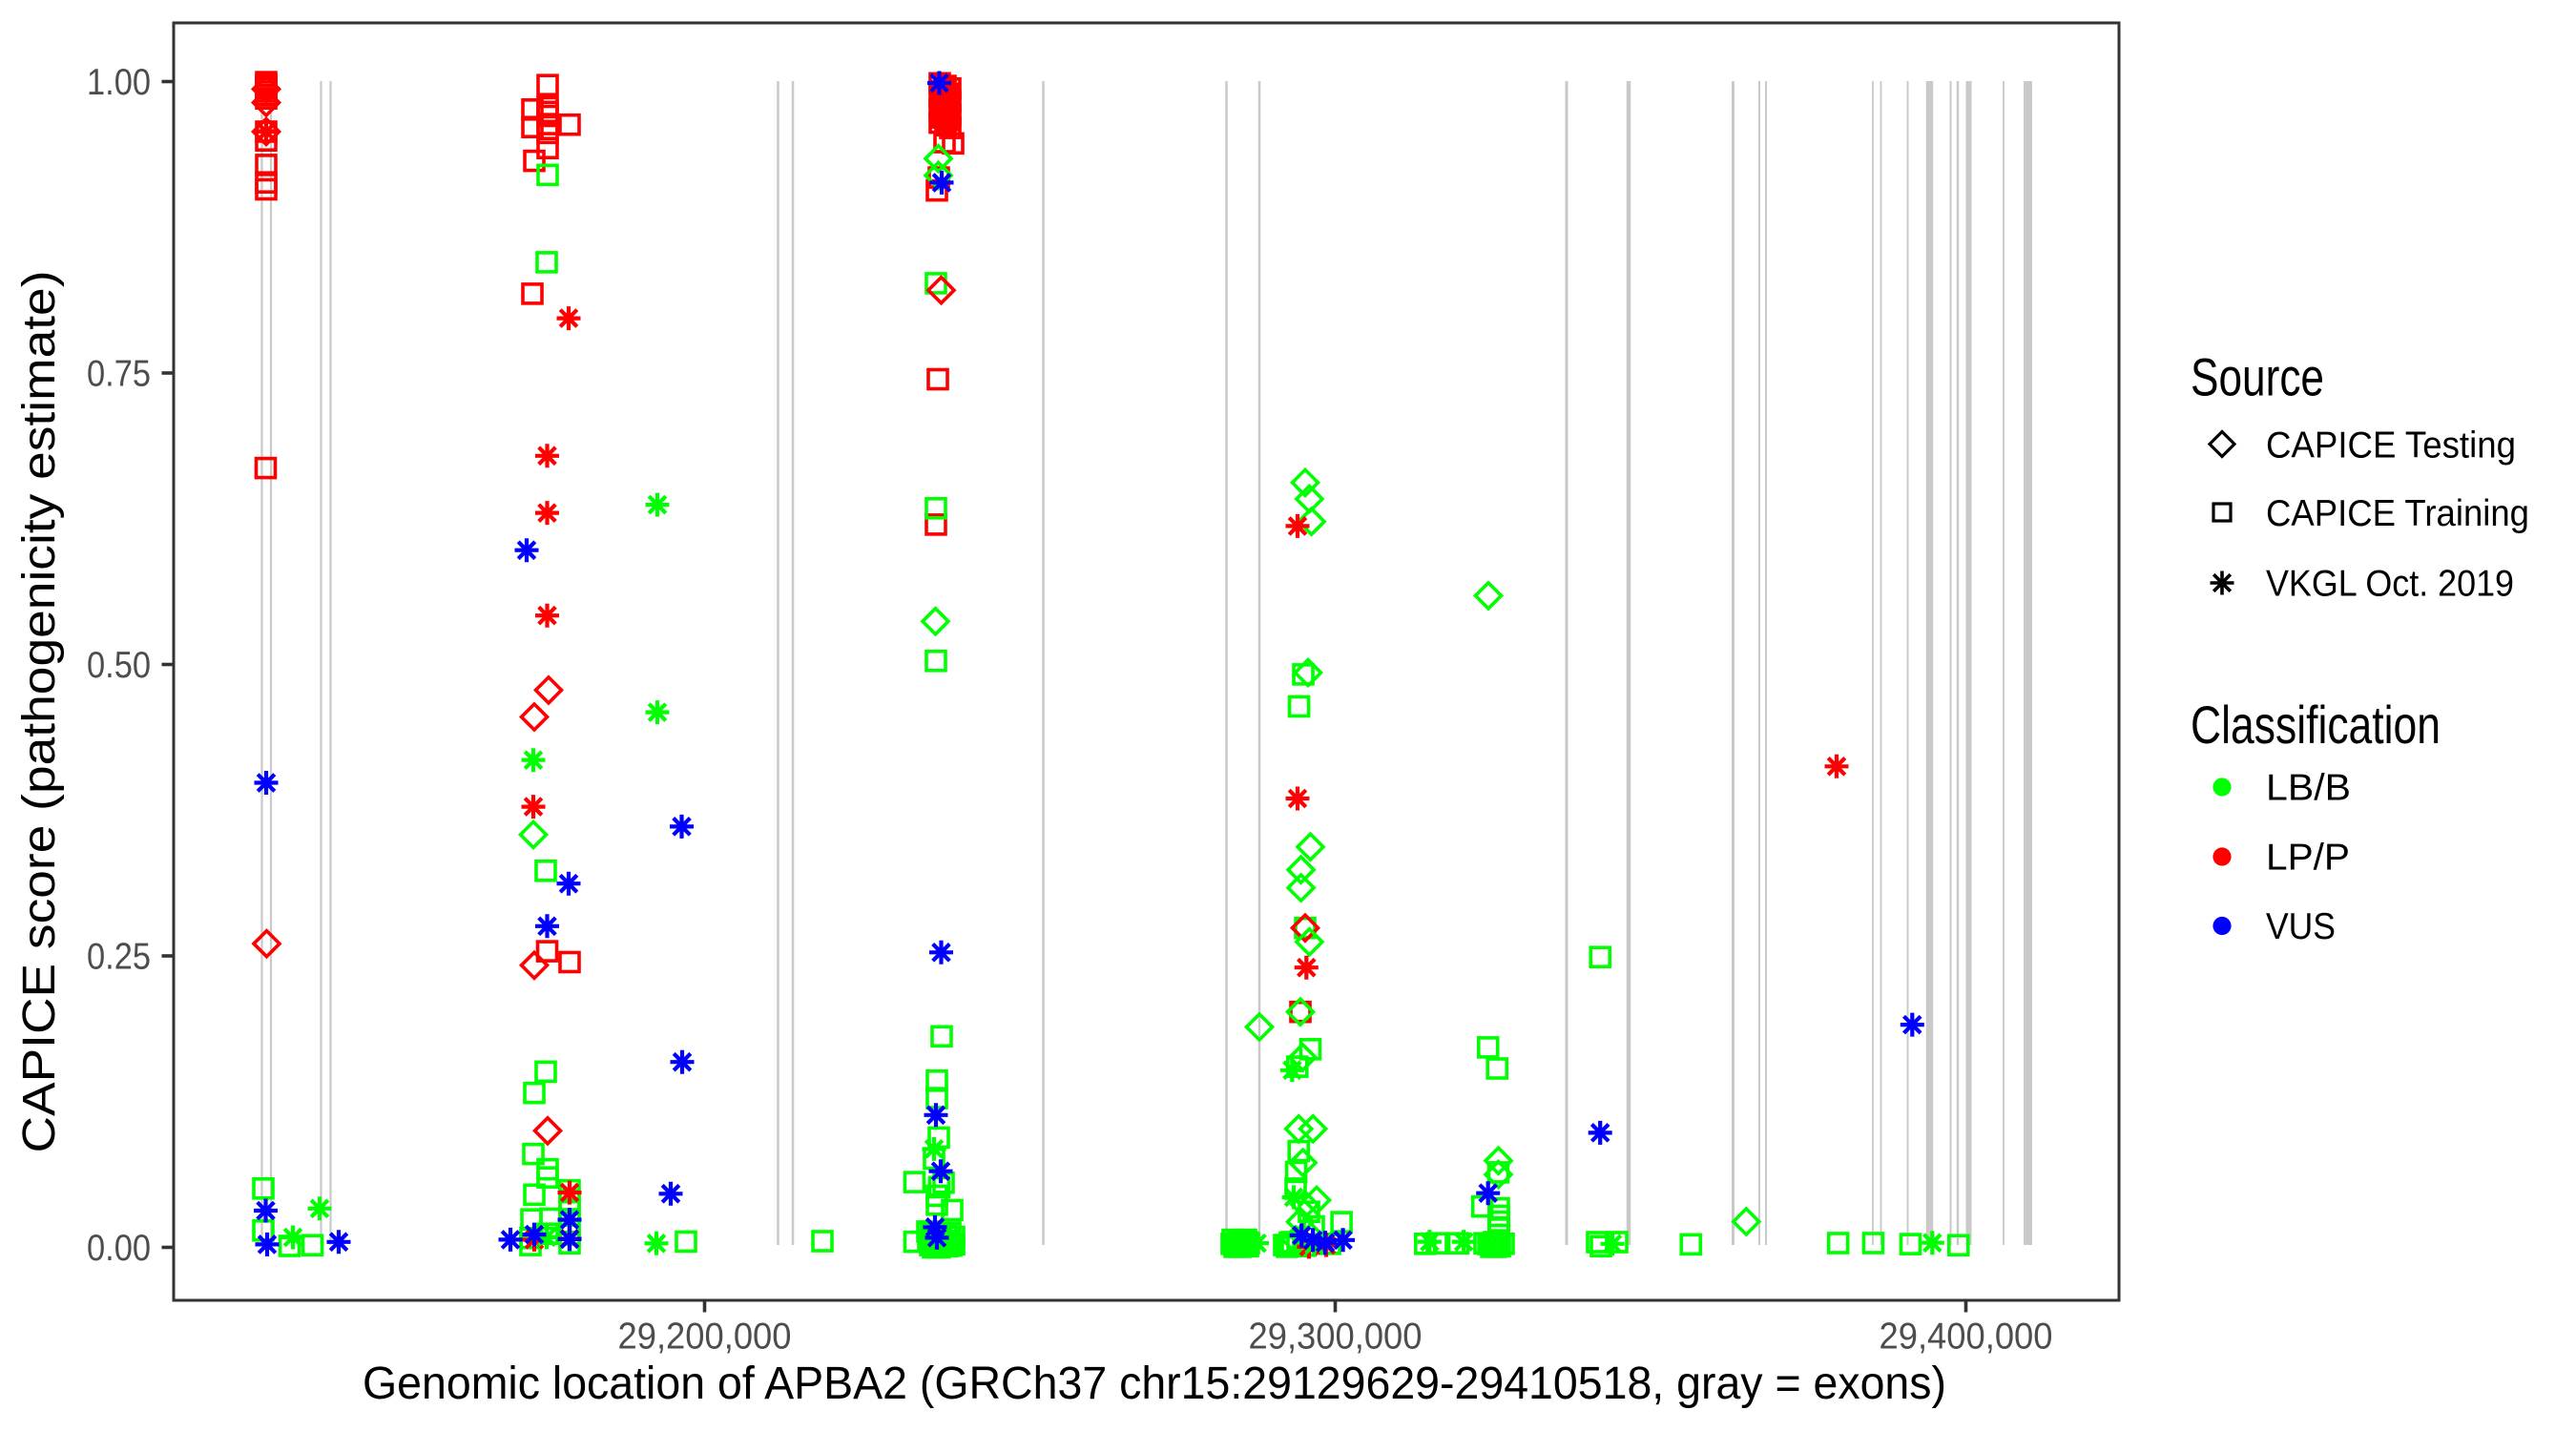 Image resolution: width=2576 pixels, height=1431 pixels. What do you see at coordinates (2308, 788) in the screenshot?
I see `svg-text: LB/B` at bounding box center [2308, 788].